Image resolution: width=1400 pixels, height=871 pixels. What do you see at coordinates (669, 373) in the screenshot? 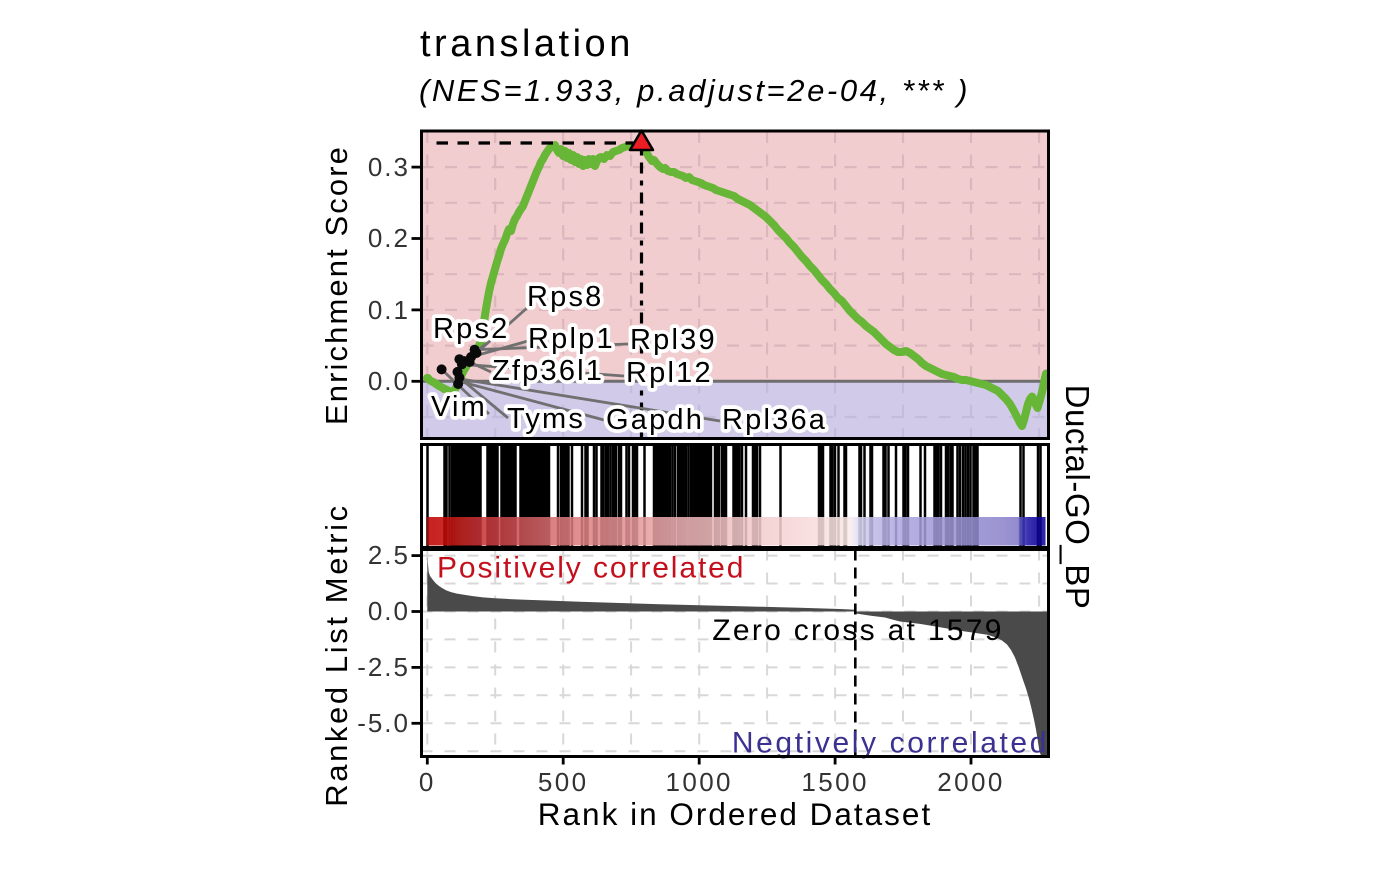
I see `svg-text: Rpl12` at bounding box center [669, 373].